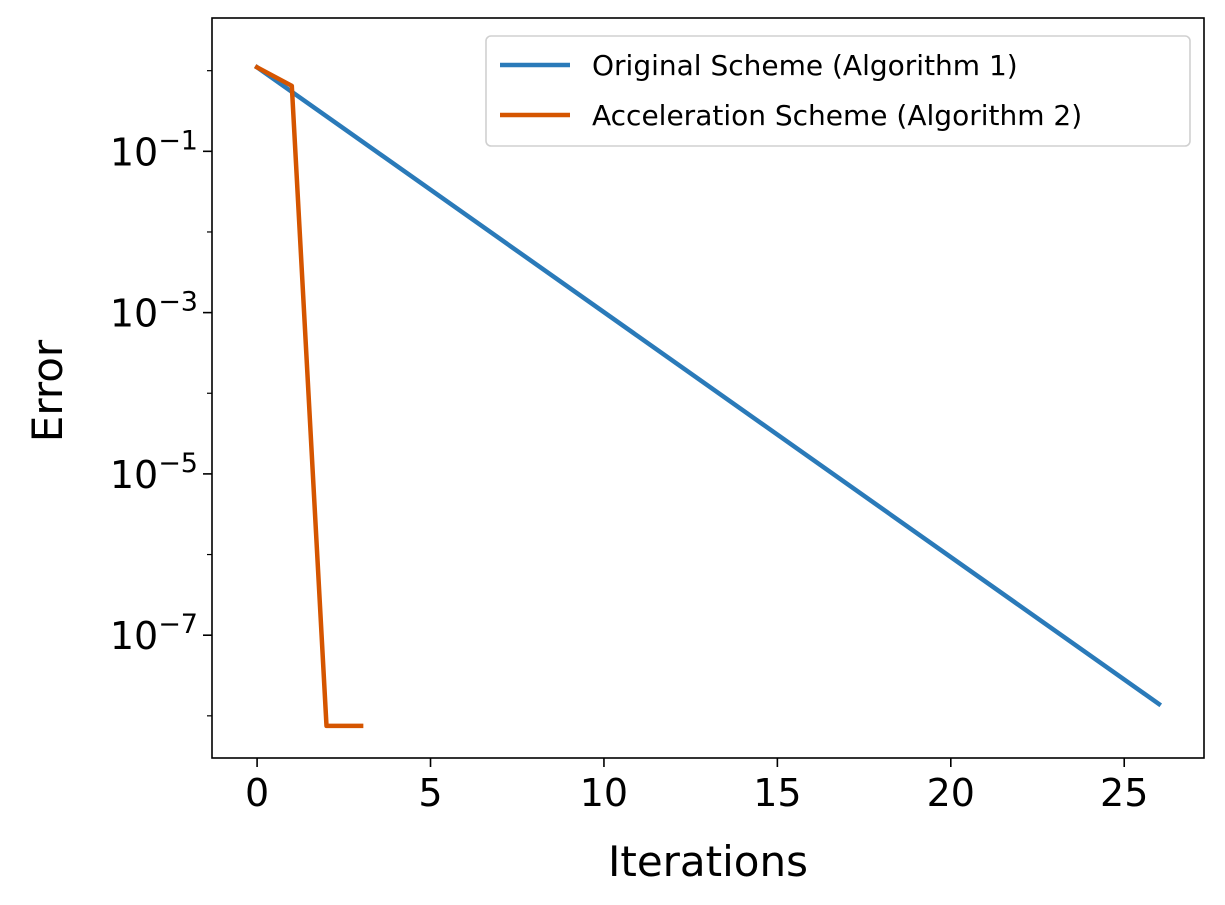 The height and width of the screenshot is (905, 1225). I want to click on y-axis: 10⁻¹ 10⁻³ 10⁻⁵ 10⁻⁷, so click(161, 393).